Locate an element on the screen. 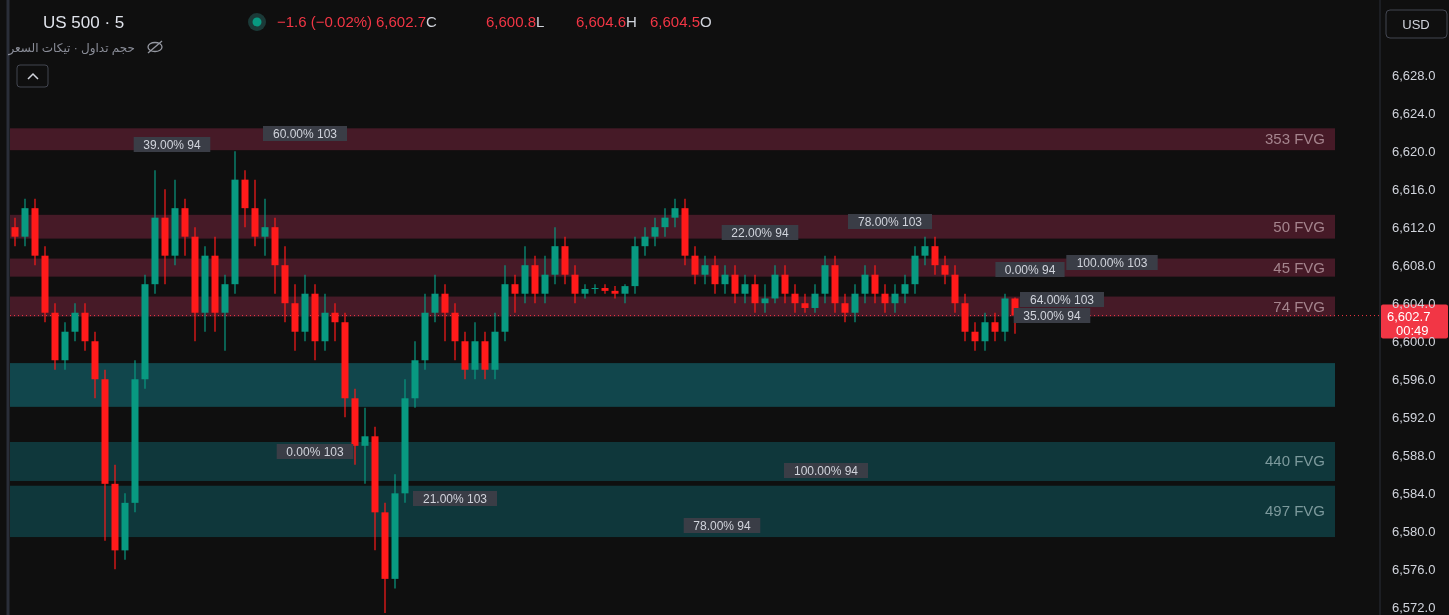 Image resolution: width=1449 pixels, height=615 pixels. annotation: 6,602.7C is located at coordinates (407, 21).